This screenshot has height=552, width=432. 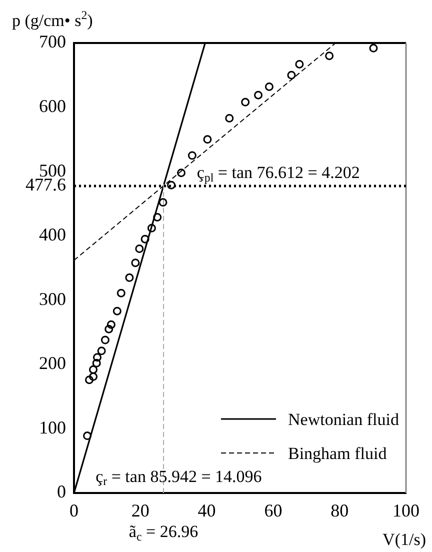 What do you see at coordinates (207, 510) in the screenshot?
I see `x-tick-label: 40` at bounding box center [207, 510].